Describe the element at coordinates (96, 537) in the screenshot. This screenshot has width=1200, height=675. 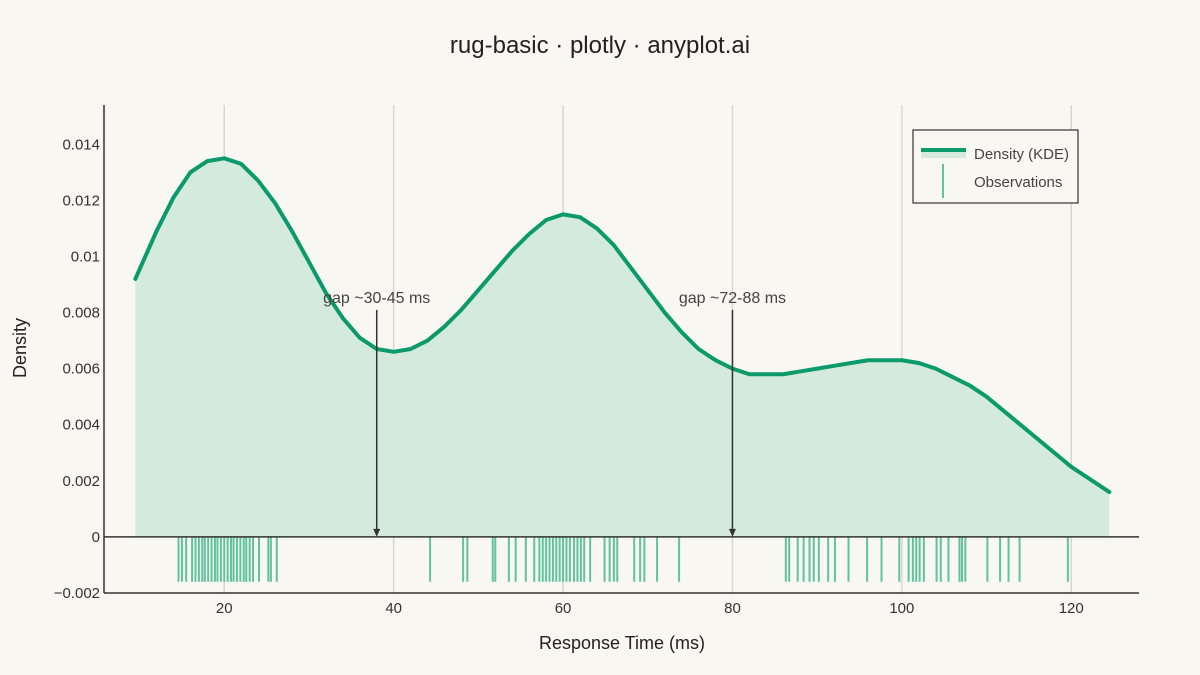
I see `y-tick-label: 0` at that location.